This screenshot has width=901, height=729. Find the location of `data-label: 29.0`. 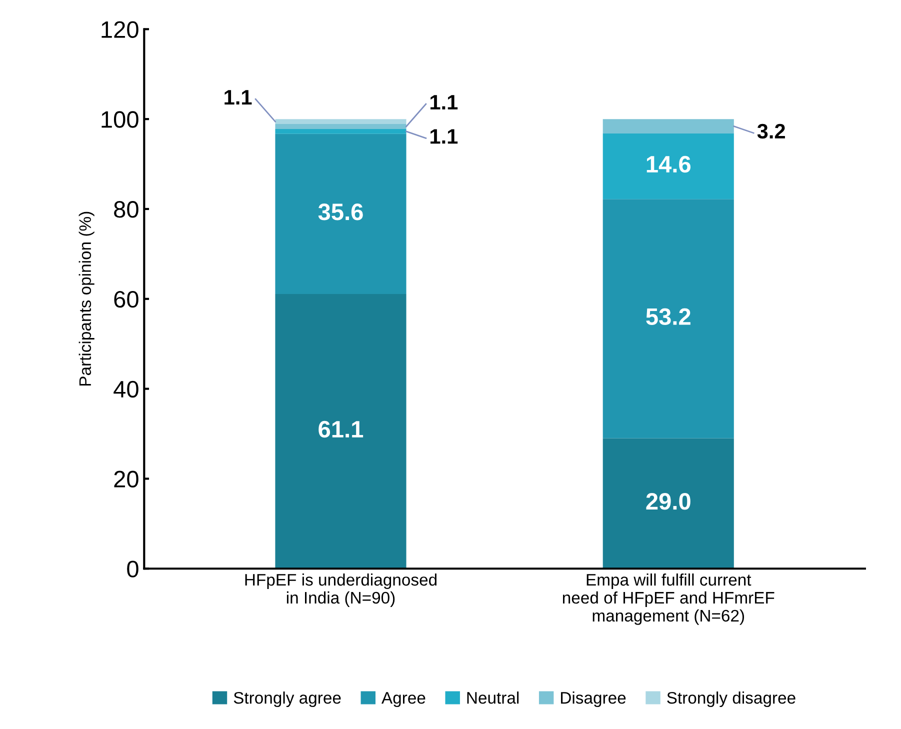

data-label: 29.0 is located at coordinates (668, 501).